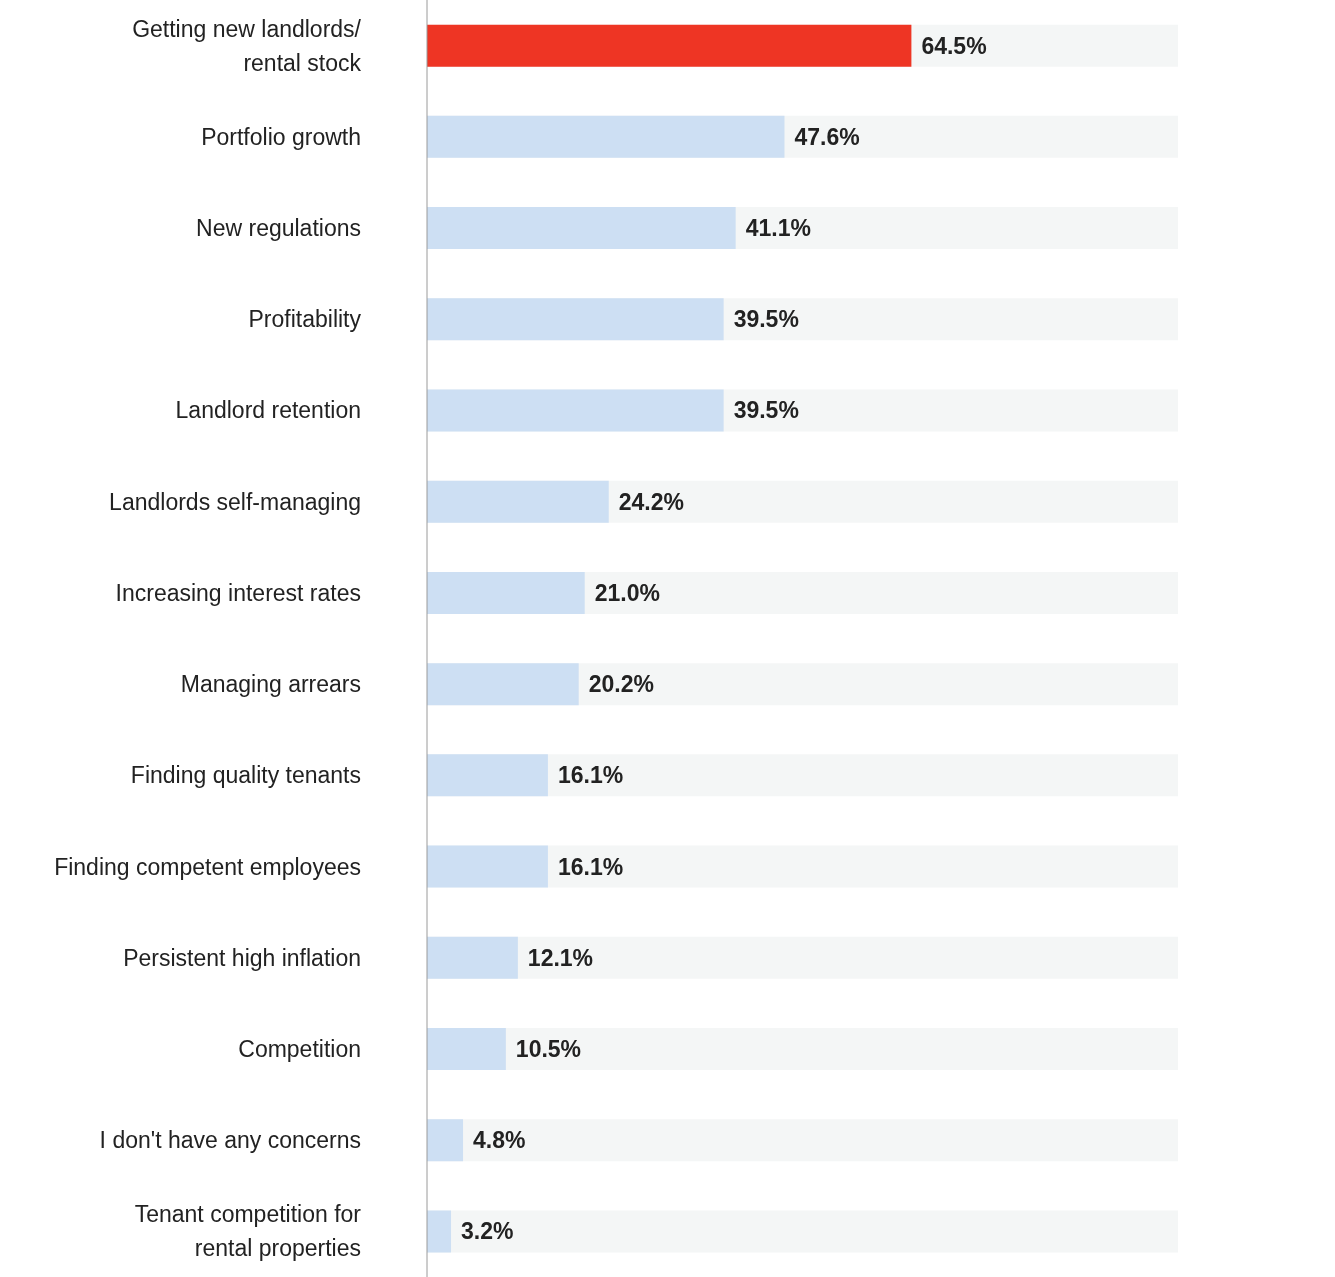 This screenshot has height=1277, width=1335. I want to click on data-label: 41.1%, so click(778, 228).